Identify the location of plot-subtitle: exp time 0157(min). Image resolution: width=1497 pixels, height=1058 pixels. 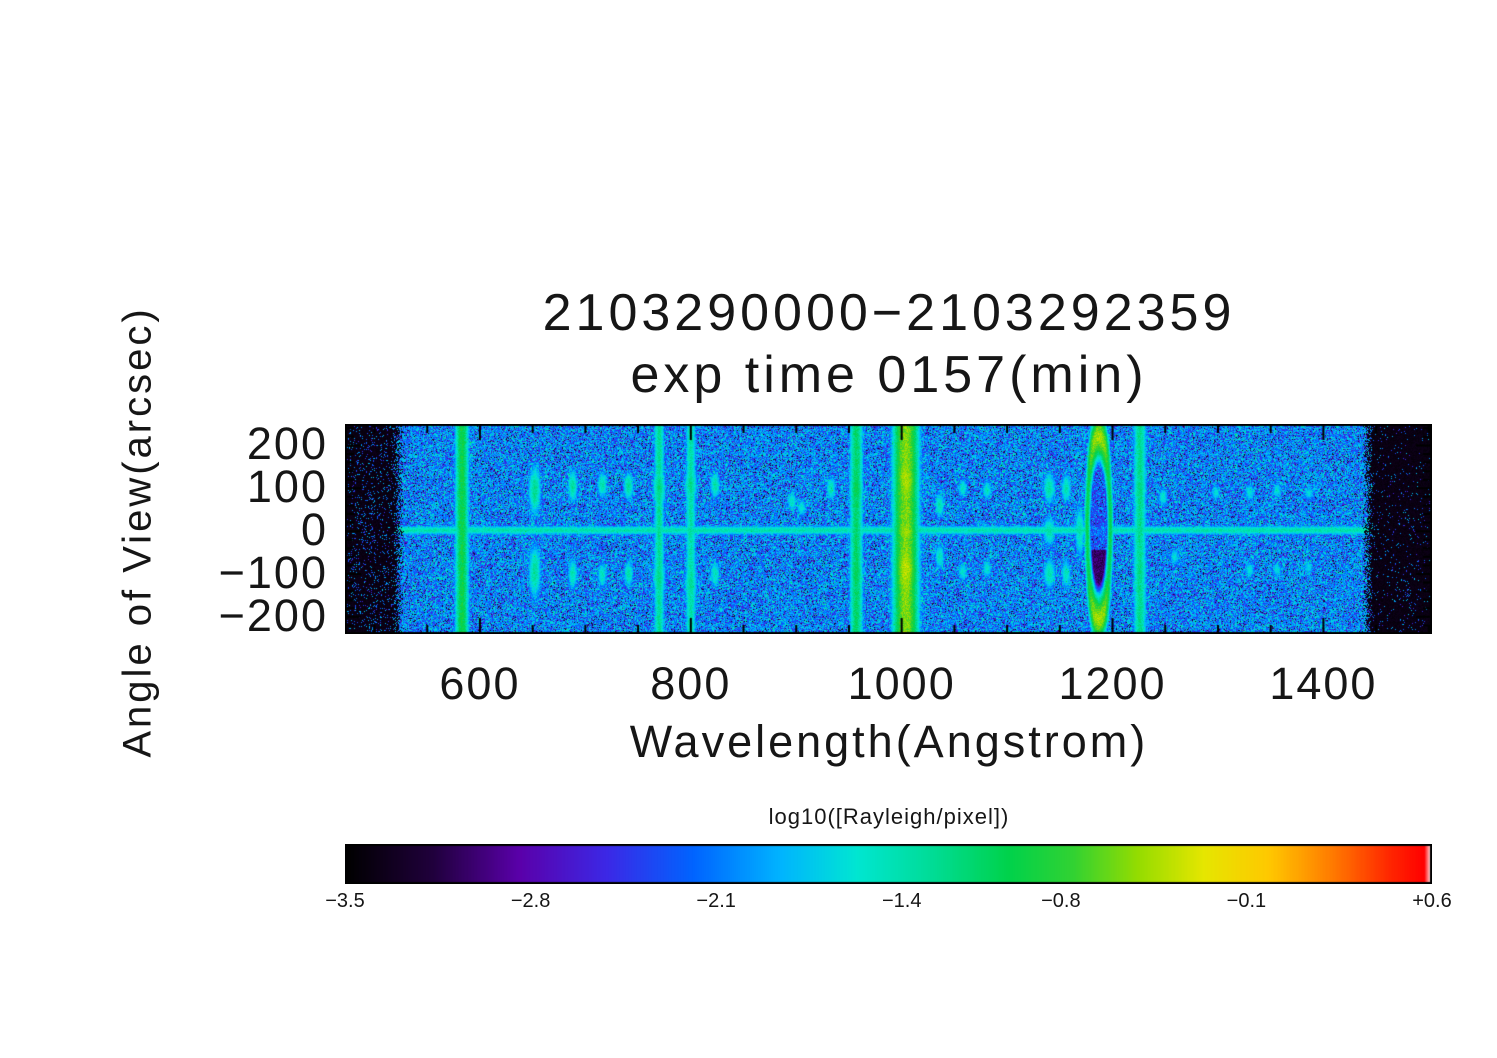
(889, 375).